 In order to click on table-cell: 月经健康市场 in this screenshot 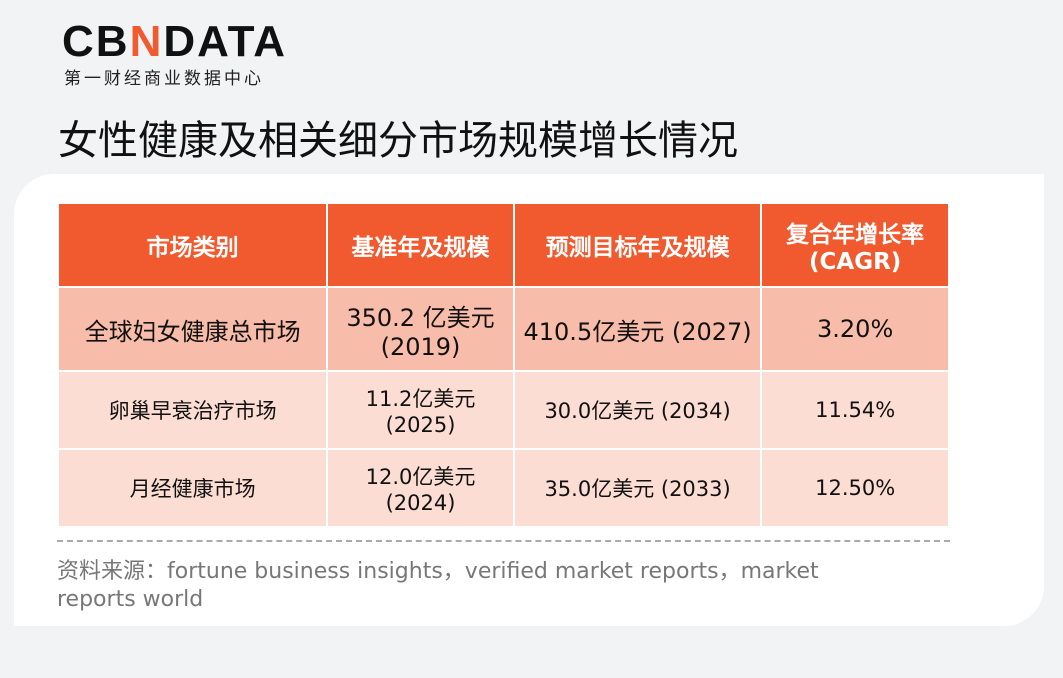, I will do `click(192, 488)`.